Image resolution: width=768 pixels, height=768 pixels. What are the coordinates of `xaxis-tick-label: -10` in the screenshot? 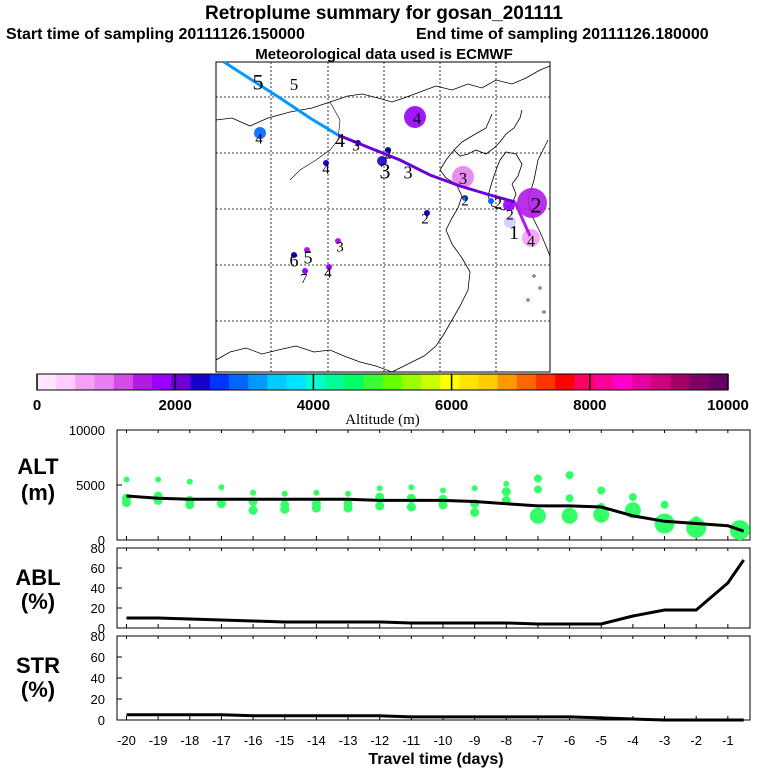 It's located at (443, 740).